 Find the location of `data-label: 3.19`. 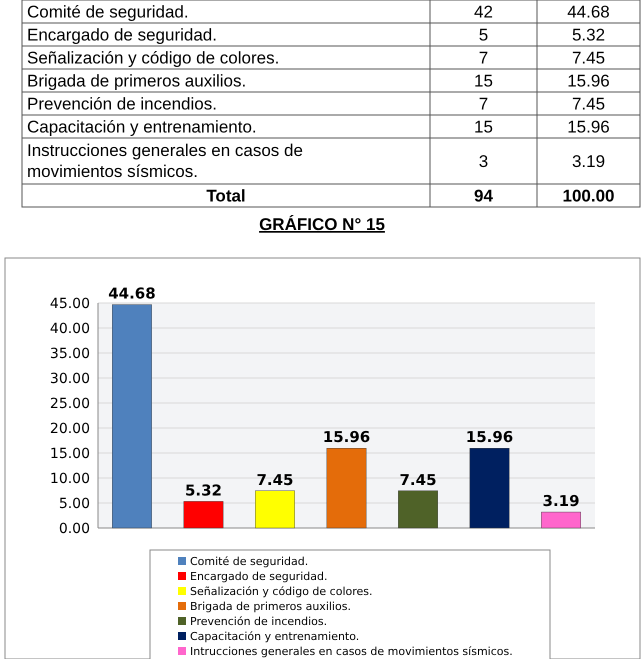

data-label: 3.19 is located at coordinates (561, 501).